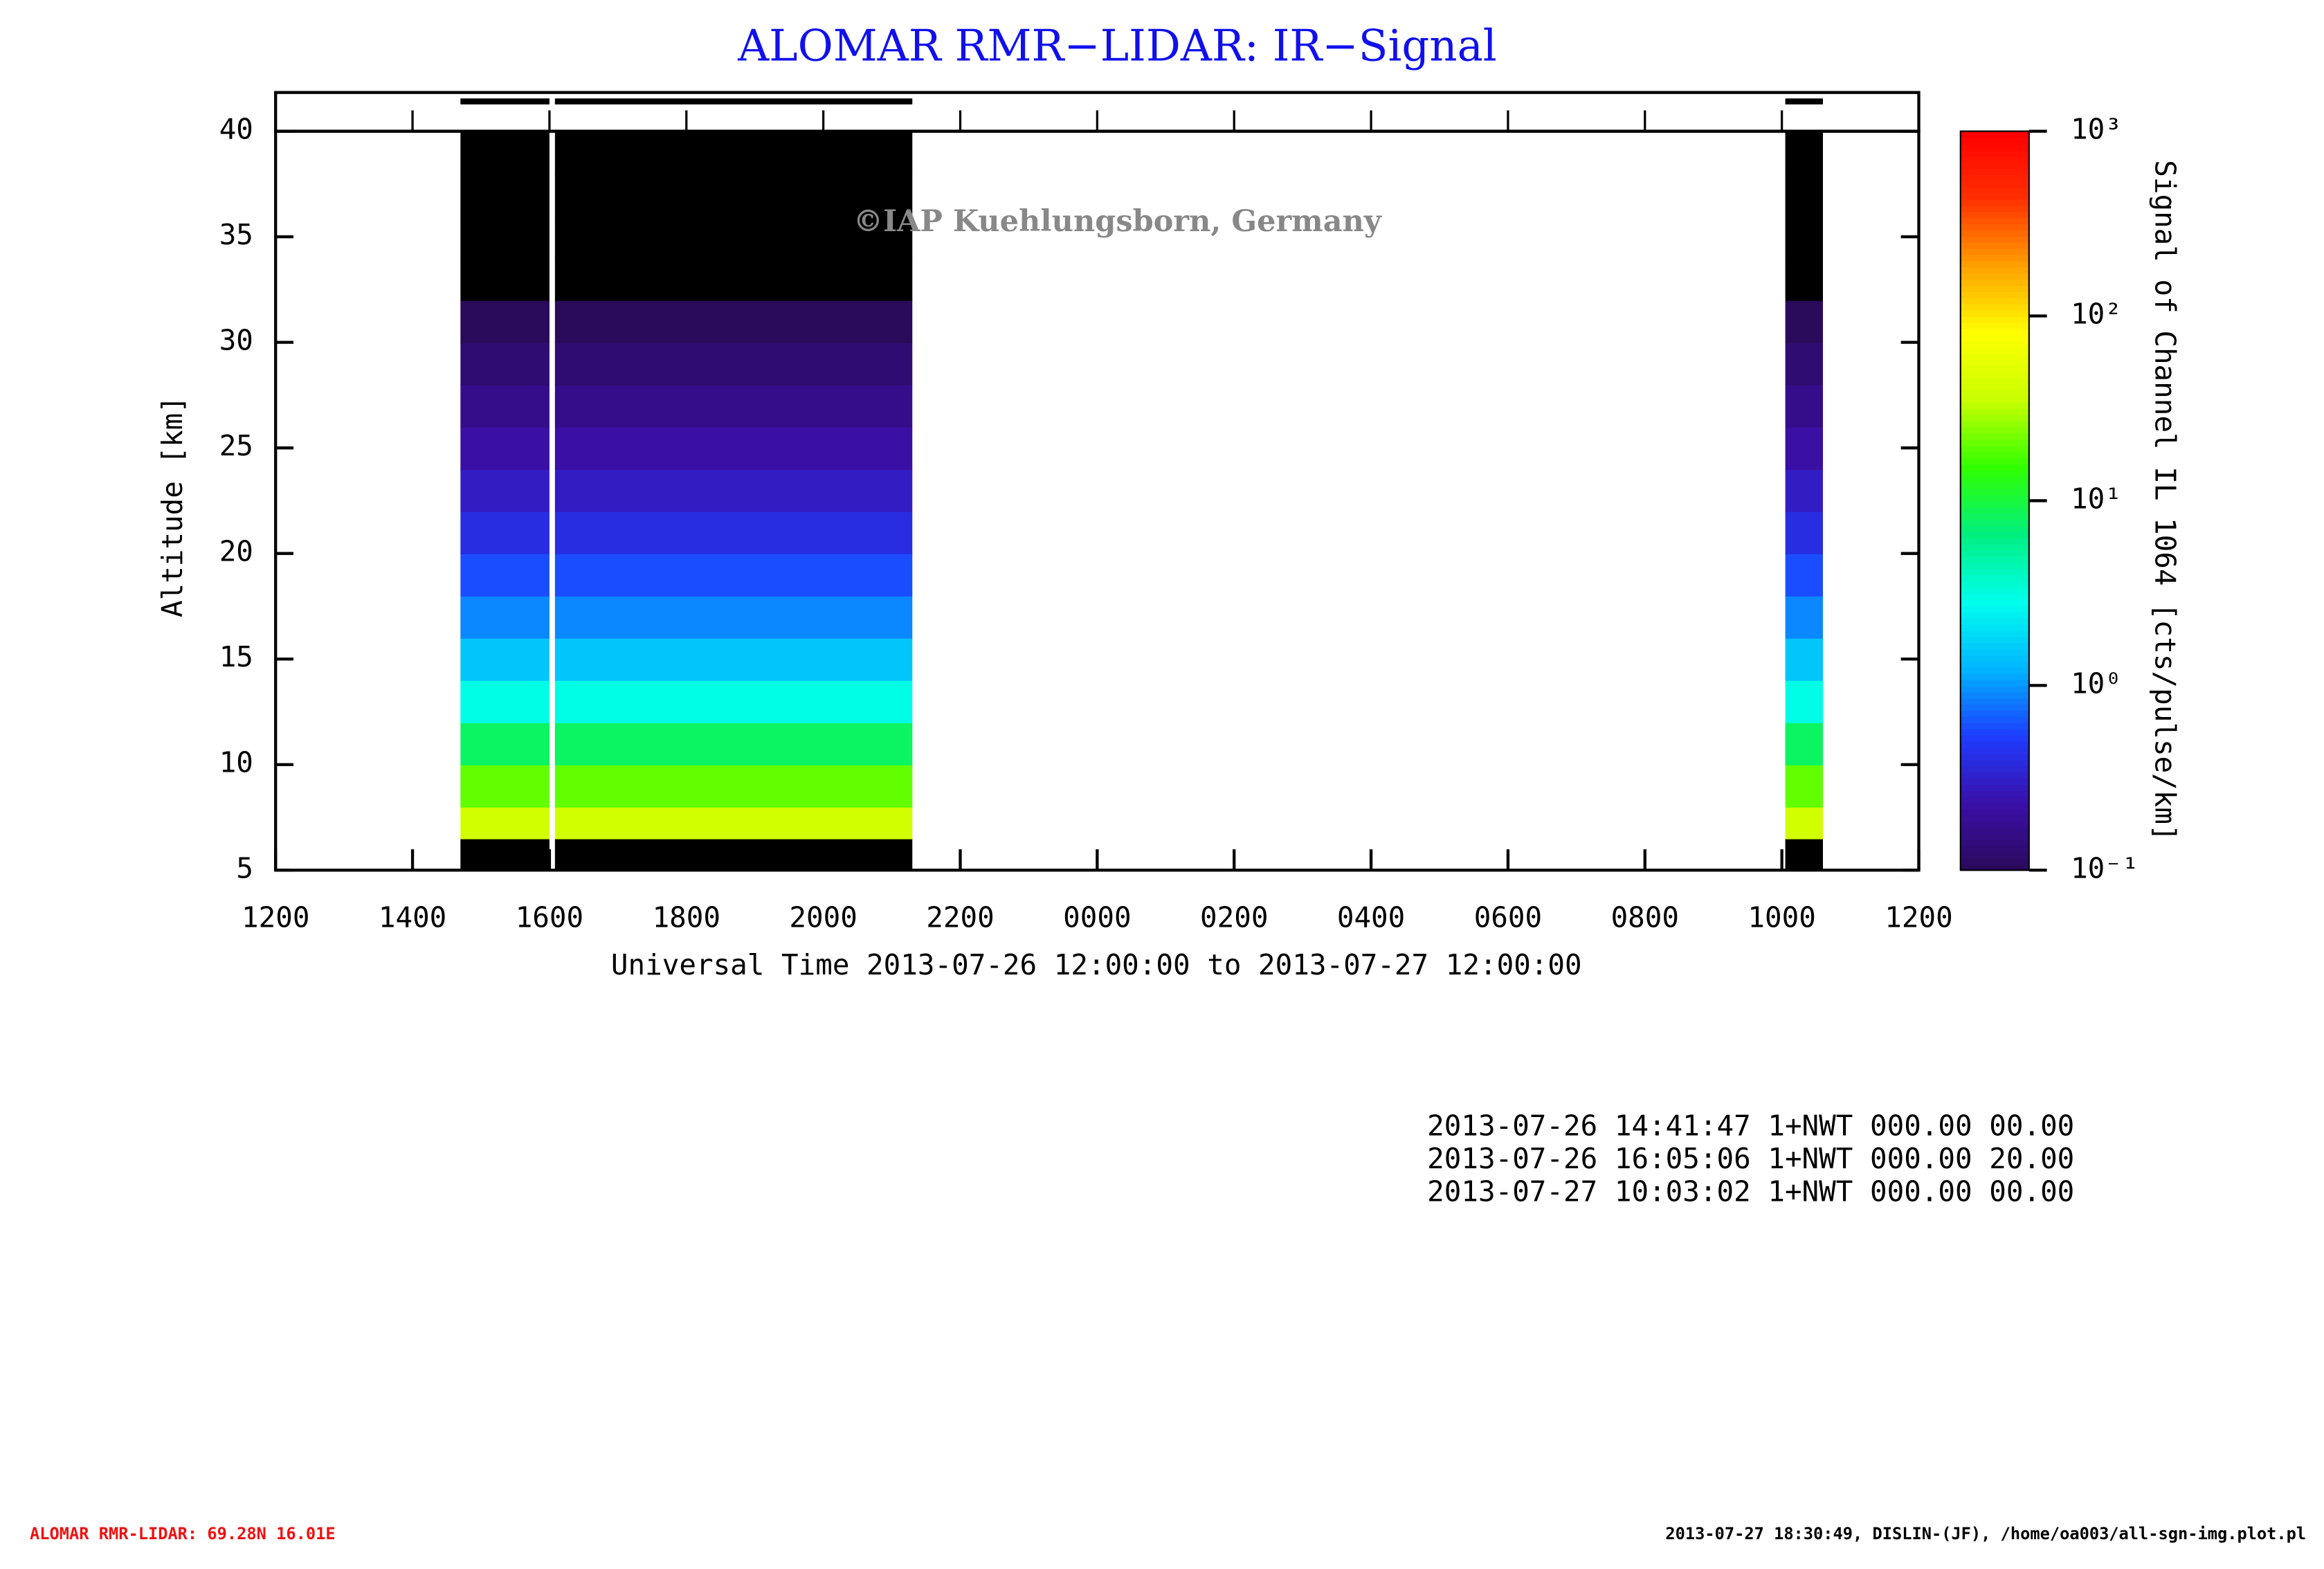 This screenshot has height=1569, width=2324. I want to click on blank-ground, so click(1804, 854).